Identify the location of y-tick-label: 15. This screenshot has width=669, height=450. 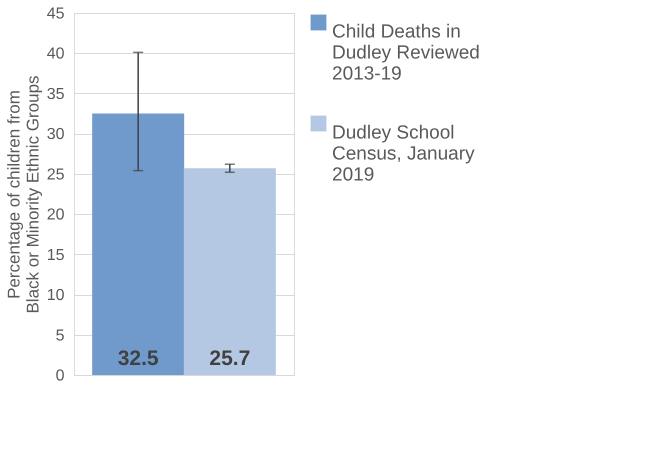
(55, 255).